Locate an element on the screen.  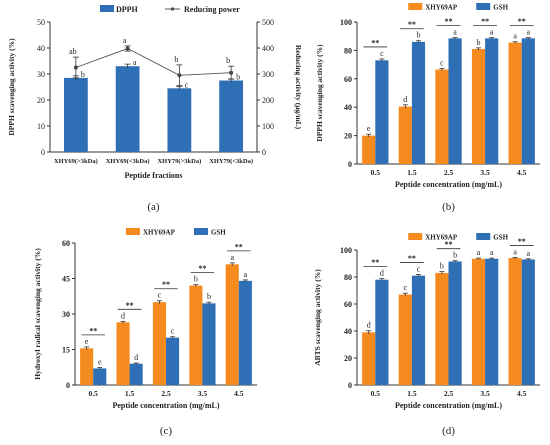
c-legend-label-gsh: GSH is located at coordinates (218, 233).